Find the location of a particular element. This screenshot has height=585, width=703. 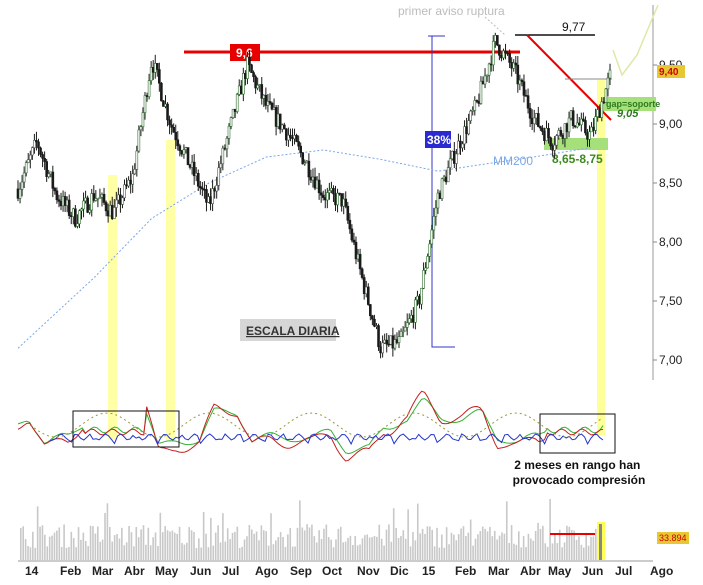

x-tick-label: Jun is located at coordinates (592, 571).